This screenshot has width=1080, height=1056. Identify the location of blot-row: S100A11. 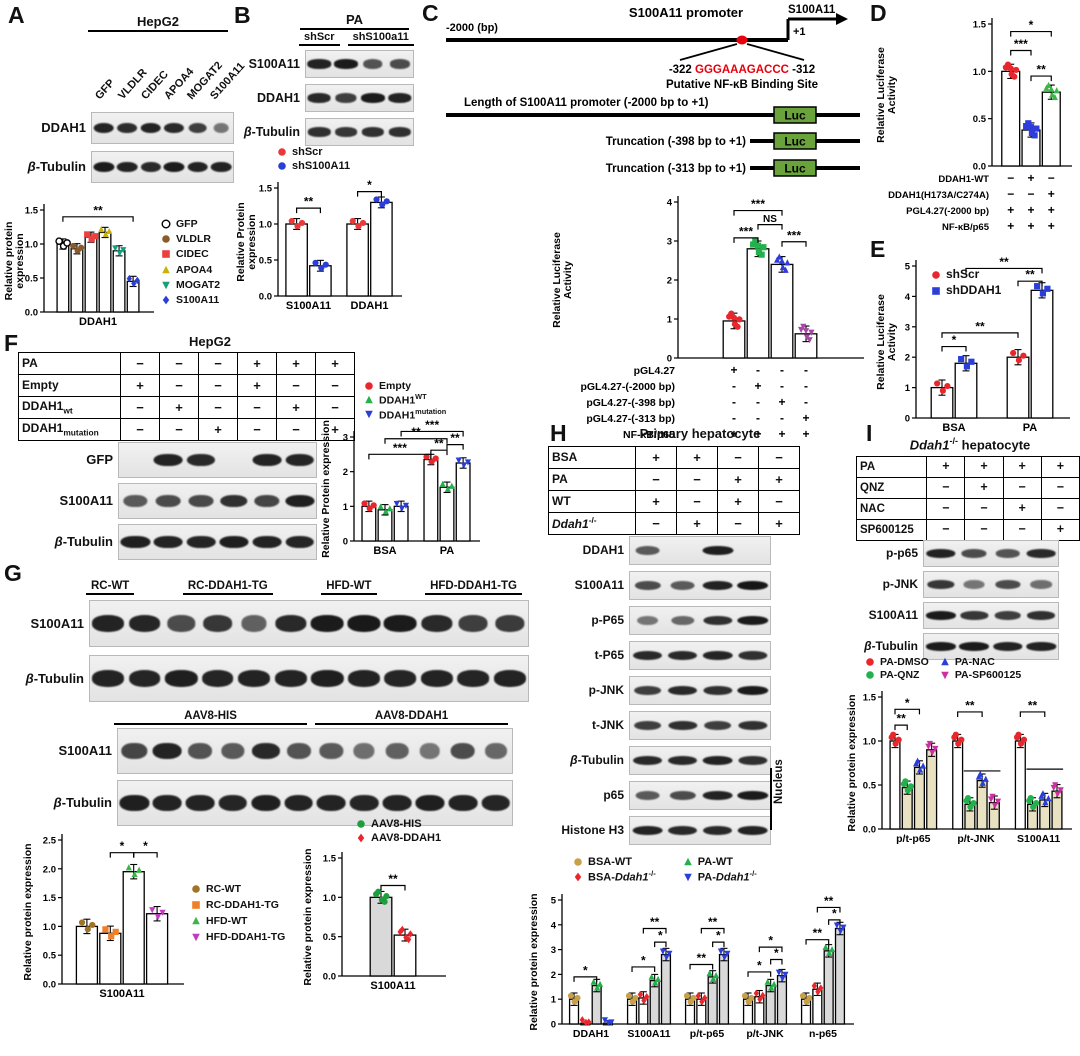
(957, 615).